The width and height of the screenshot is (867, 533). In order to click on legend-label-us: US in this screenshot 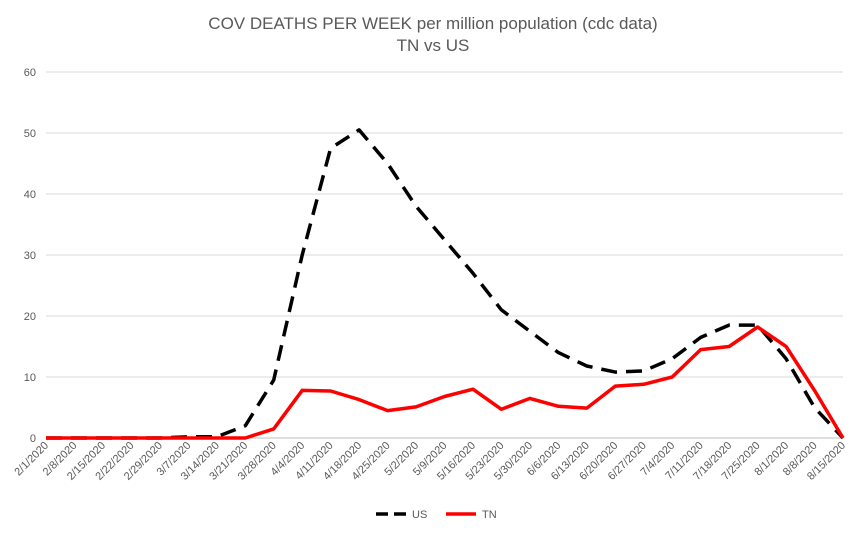, I will do `click(419, 515)`.